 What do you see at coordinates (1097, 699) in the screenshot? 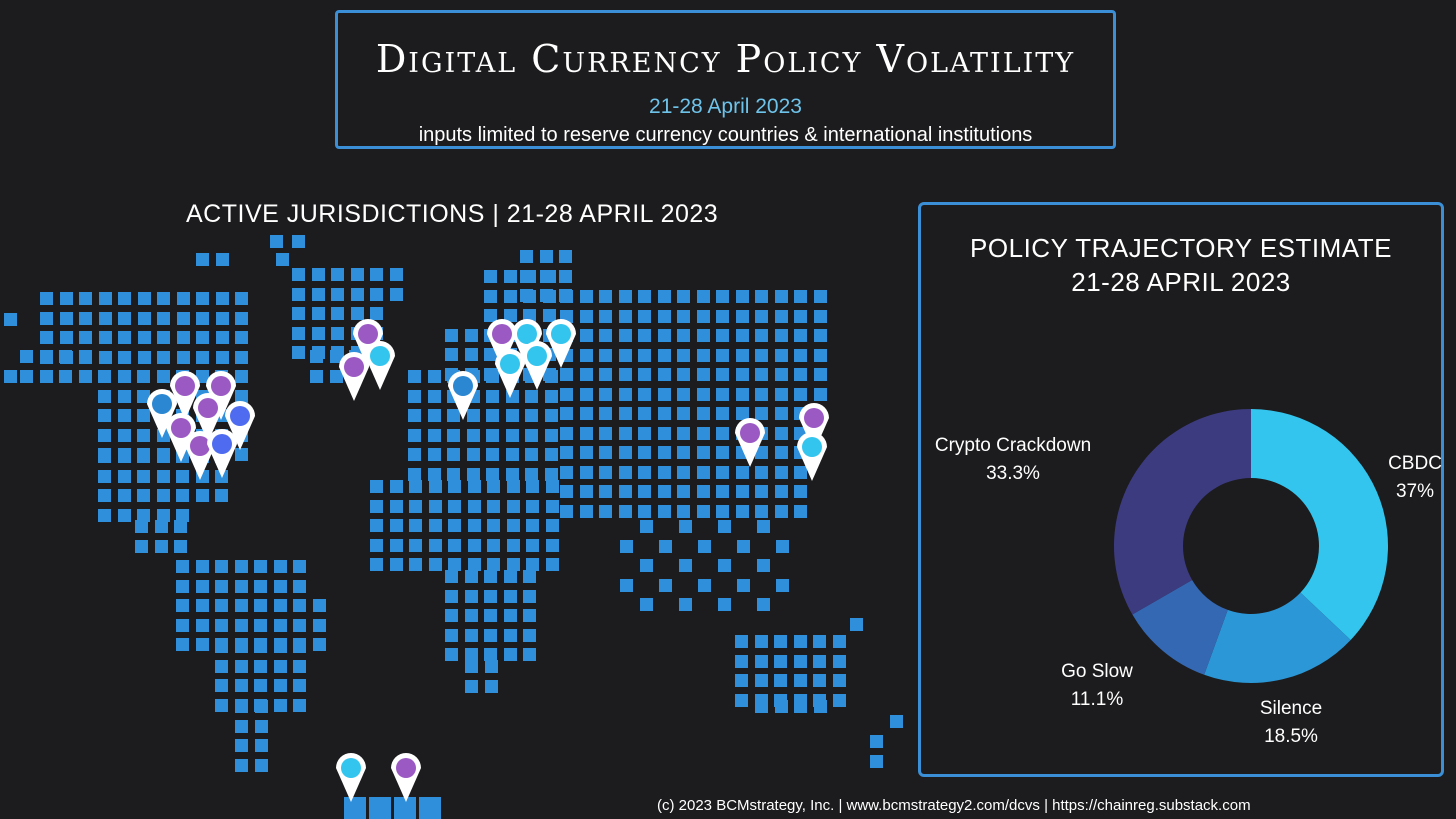
I see `slice-value-label: 11.1%` at bounding box center [1097, 699].